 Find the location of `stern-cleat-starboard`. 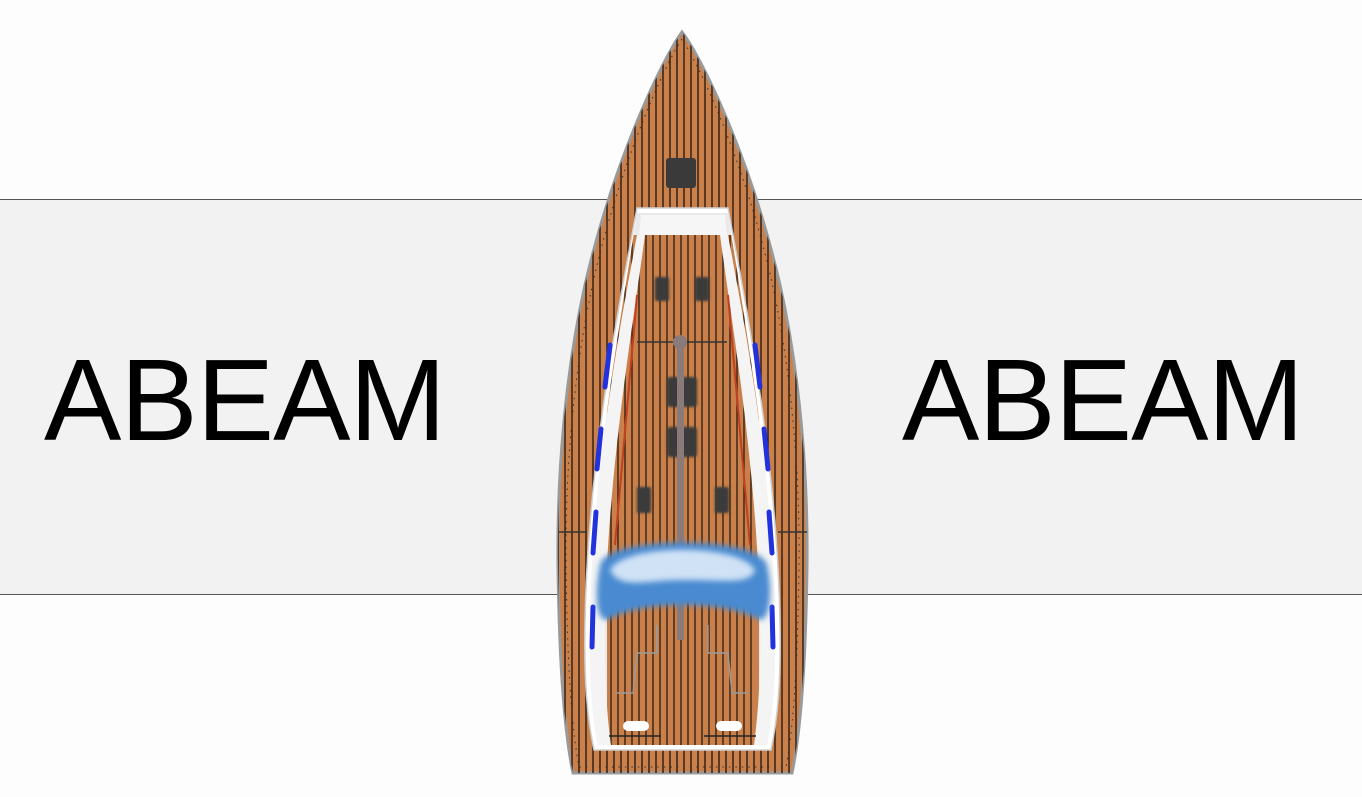

stern-cleat-starboard is located at coordinates (729, 726).